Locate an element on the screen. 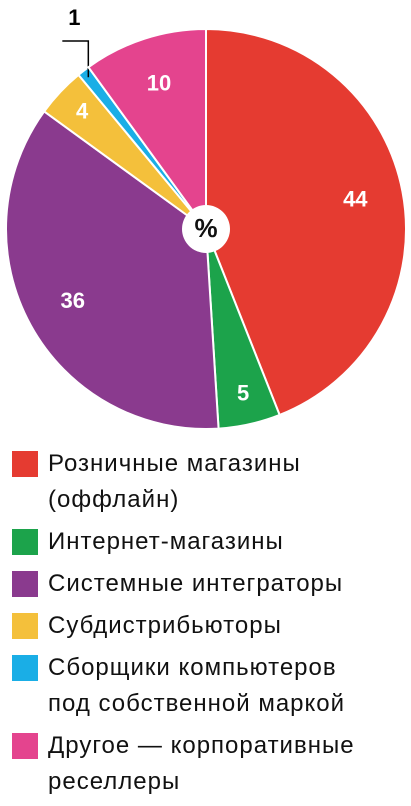  legend-label: Розничные магазины (оффлайн) is located at coordinates (174, 481).